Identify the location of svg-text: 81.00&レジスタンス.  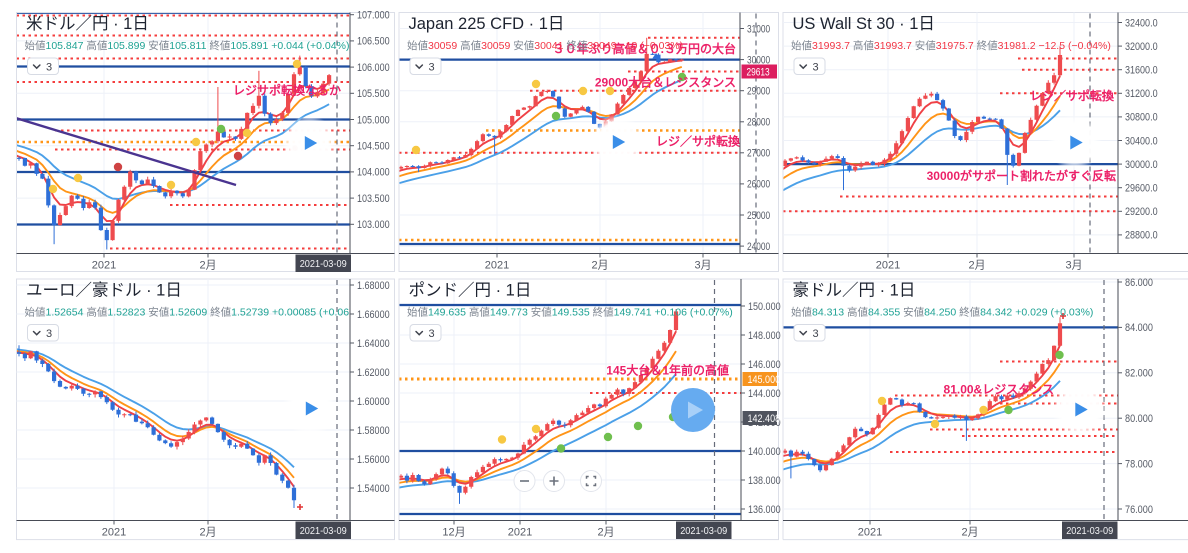
(999, 390).